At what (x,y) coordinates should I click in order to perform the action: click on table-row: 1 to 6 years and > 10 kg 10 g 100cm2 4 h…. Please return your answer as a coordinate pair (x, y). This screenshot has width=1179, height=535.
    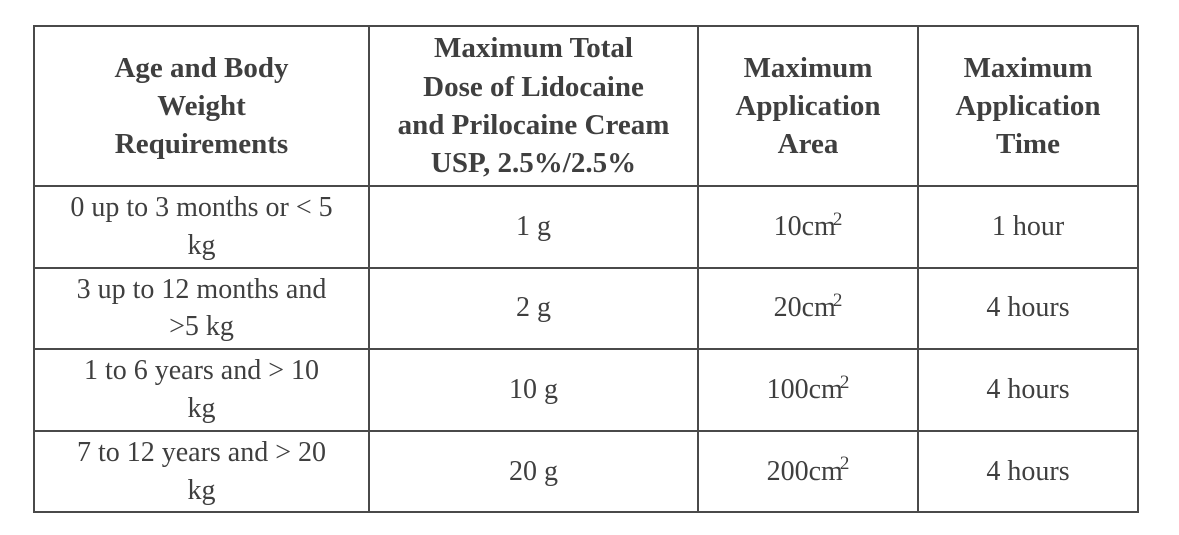
    Looking at the image, I should click on (586, 390).